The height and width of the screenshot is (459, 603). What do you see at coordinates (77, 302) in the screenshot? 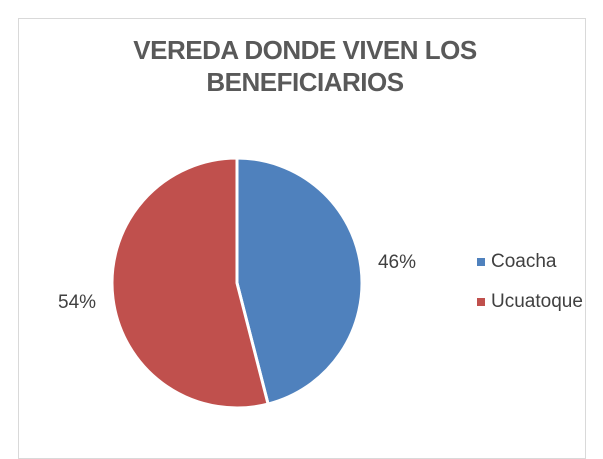
I see `data-label: 54%` at bounding box center [77, 302].